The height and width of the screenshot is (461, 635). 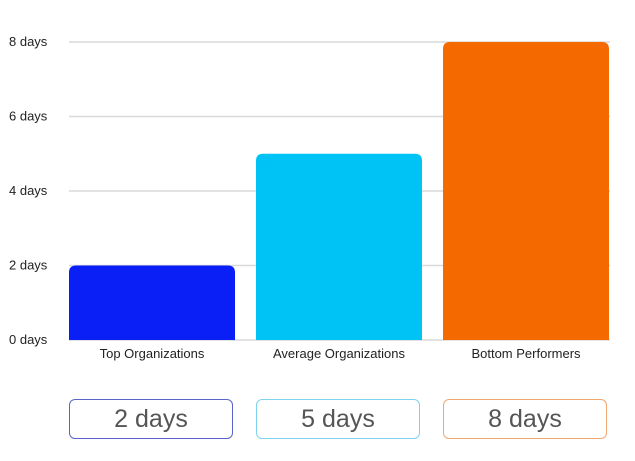 What do you see at coordinates (338, 419) in the screenshot?
I see `value-badge-average-organizations: 5 days` at bounding box center [338, 419].